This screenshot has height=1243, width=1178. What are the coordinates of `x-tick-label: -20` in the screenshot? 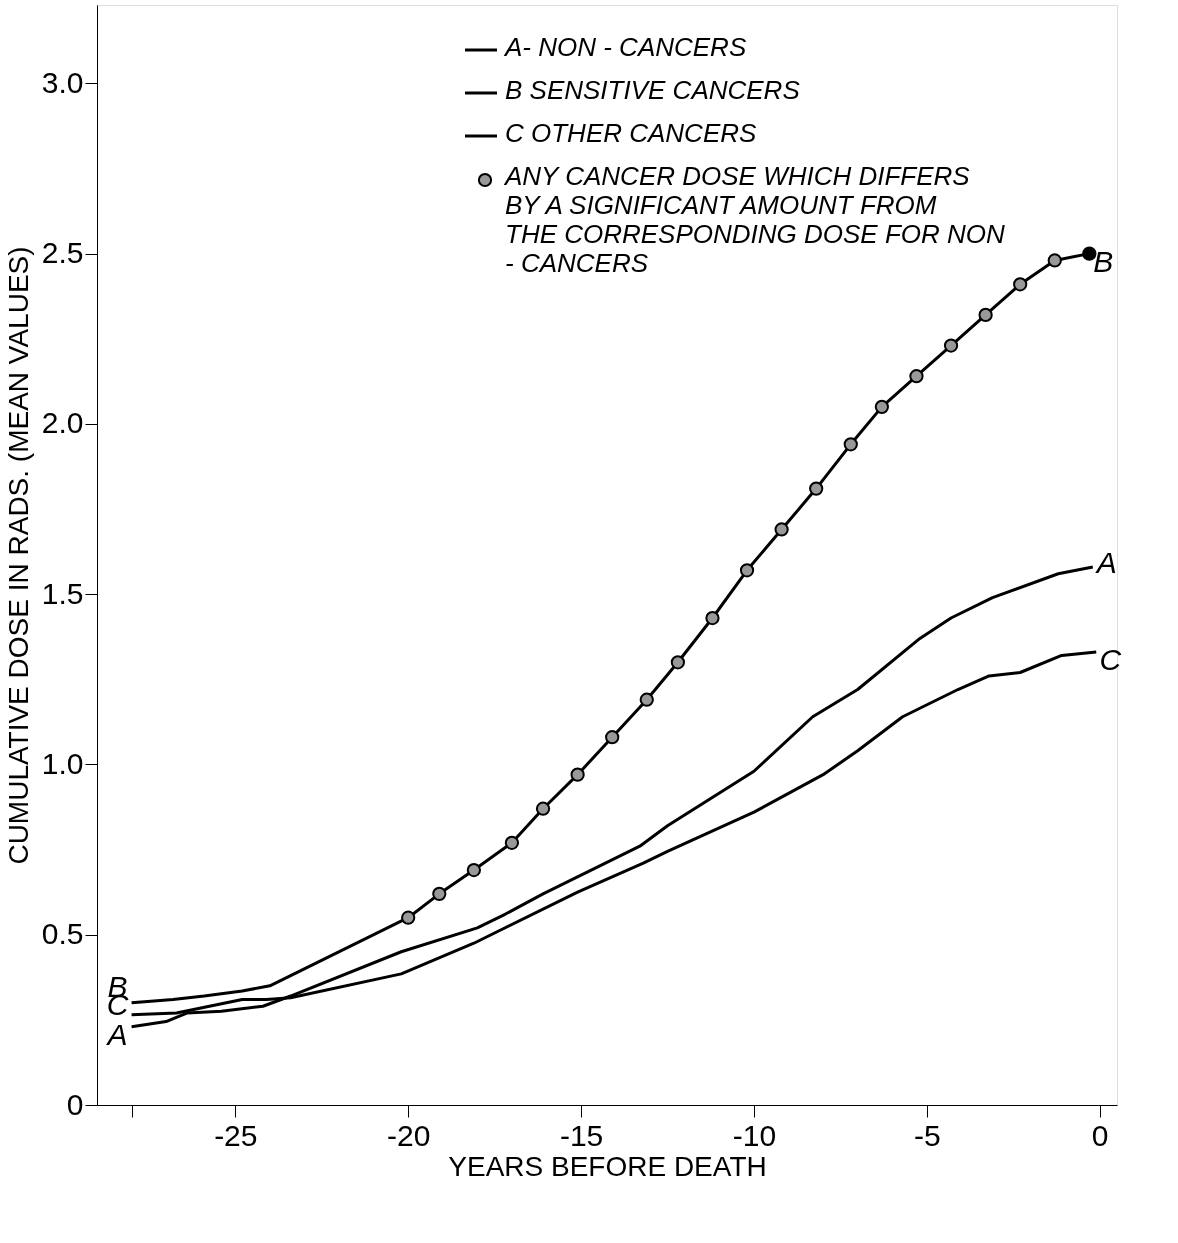 It's located at (409, 1135).